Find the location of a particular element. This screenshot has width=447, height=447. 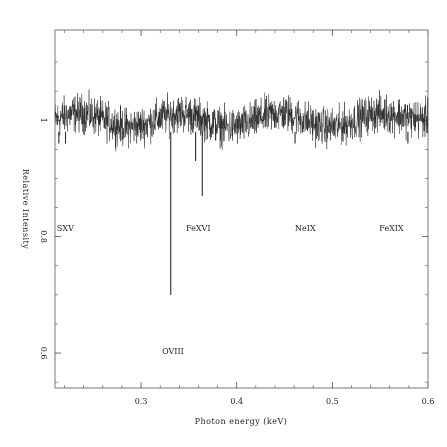

y-axis-title: Relative Intensity is located at coordinates (25, 209).